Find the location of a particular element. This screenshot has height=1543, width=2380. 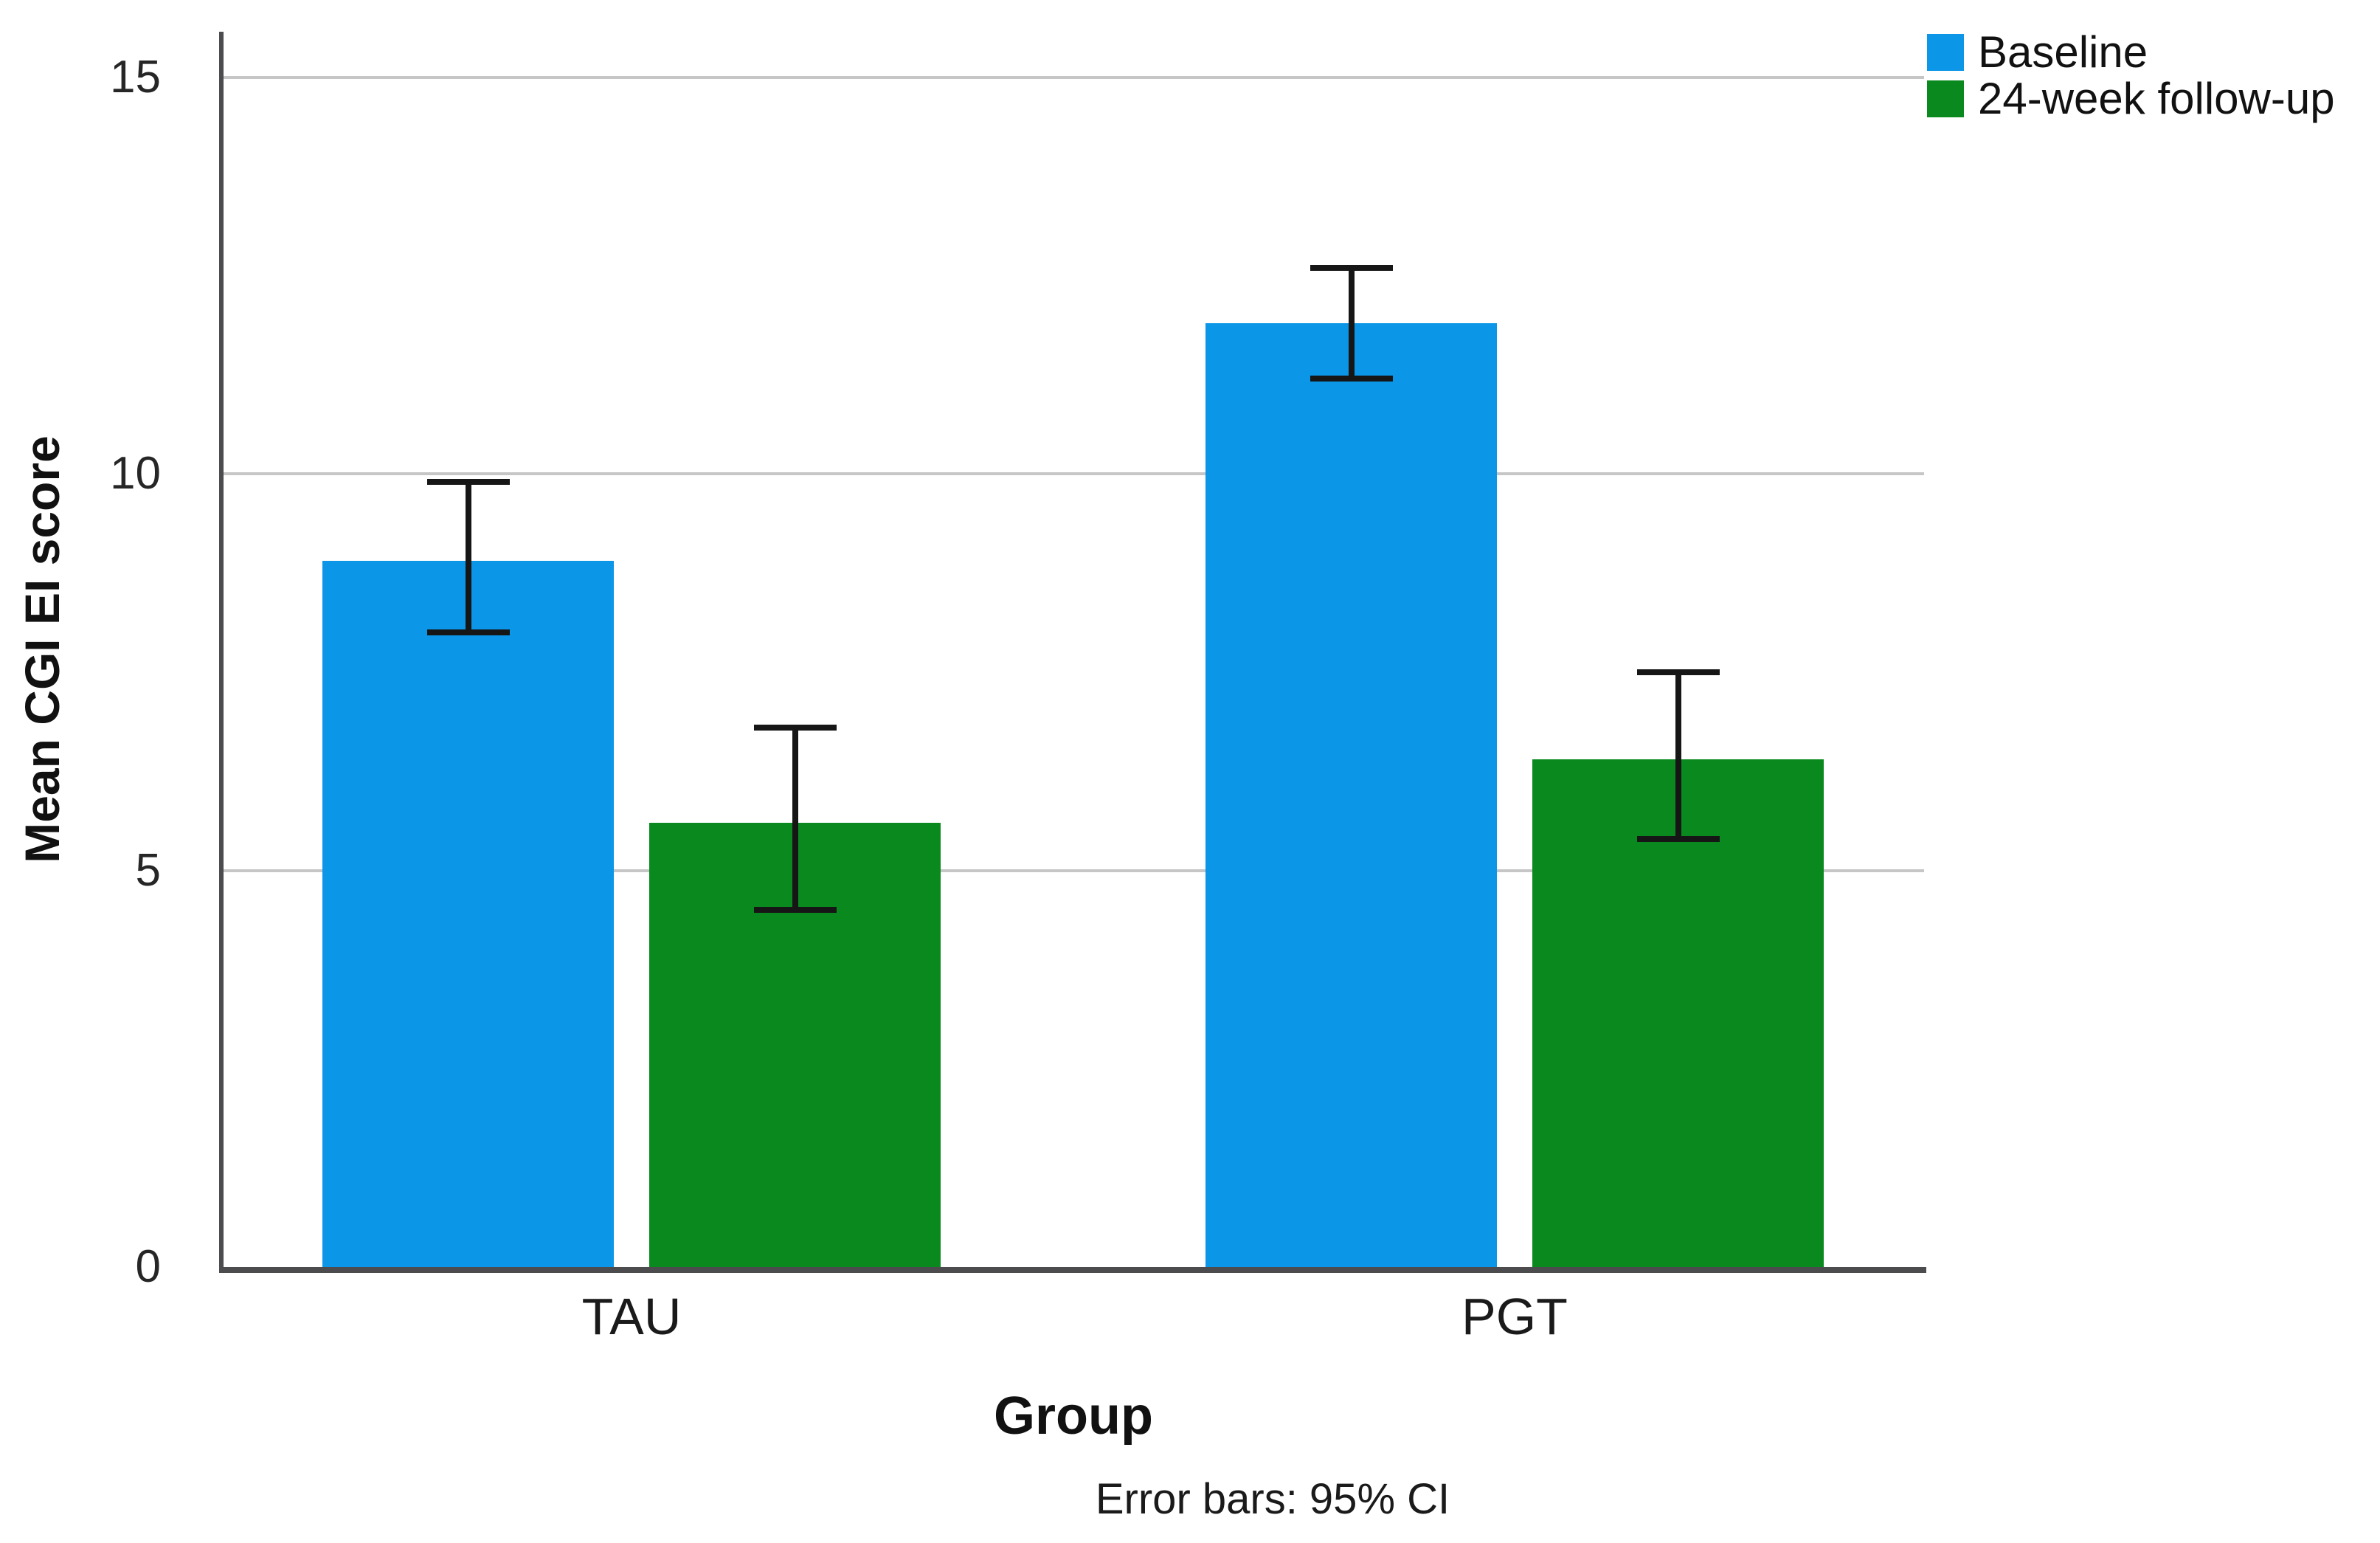

error-bar-cap-top-tau-baseline is located at coordinates (468, 481).